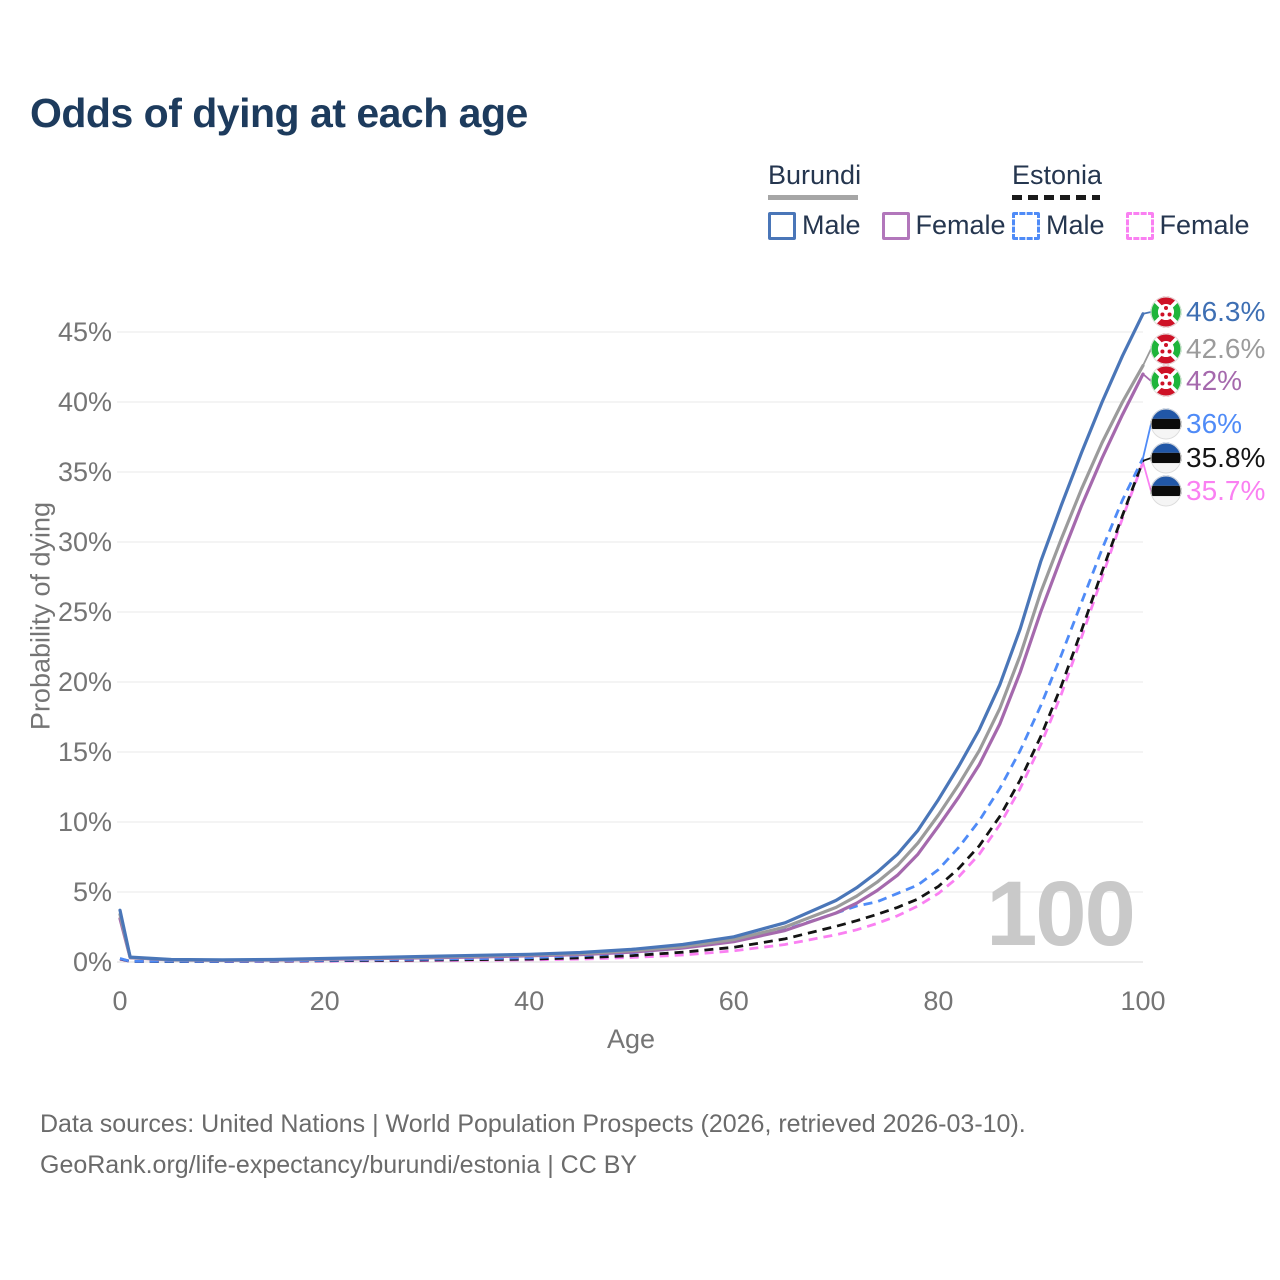  Describe the element at coordinates (92, 962) in the screenshot. I see `y-tick-label: 0%` at that location.